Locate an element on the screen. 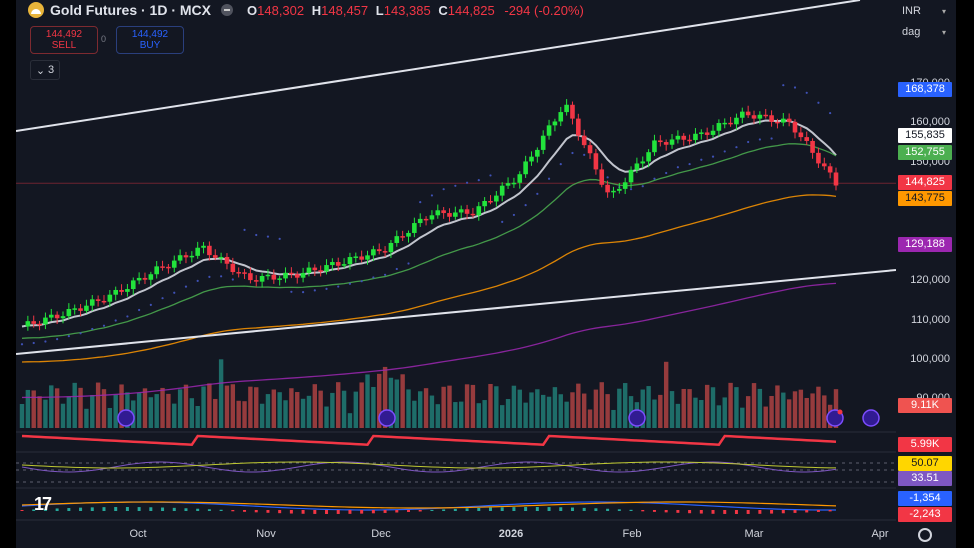 The height and width of the screenshot is (548, 974). price-tag: 155,835 is located at coordinates (925, 135).